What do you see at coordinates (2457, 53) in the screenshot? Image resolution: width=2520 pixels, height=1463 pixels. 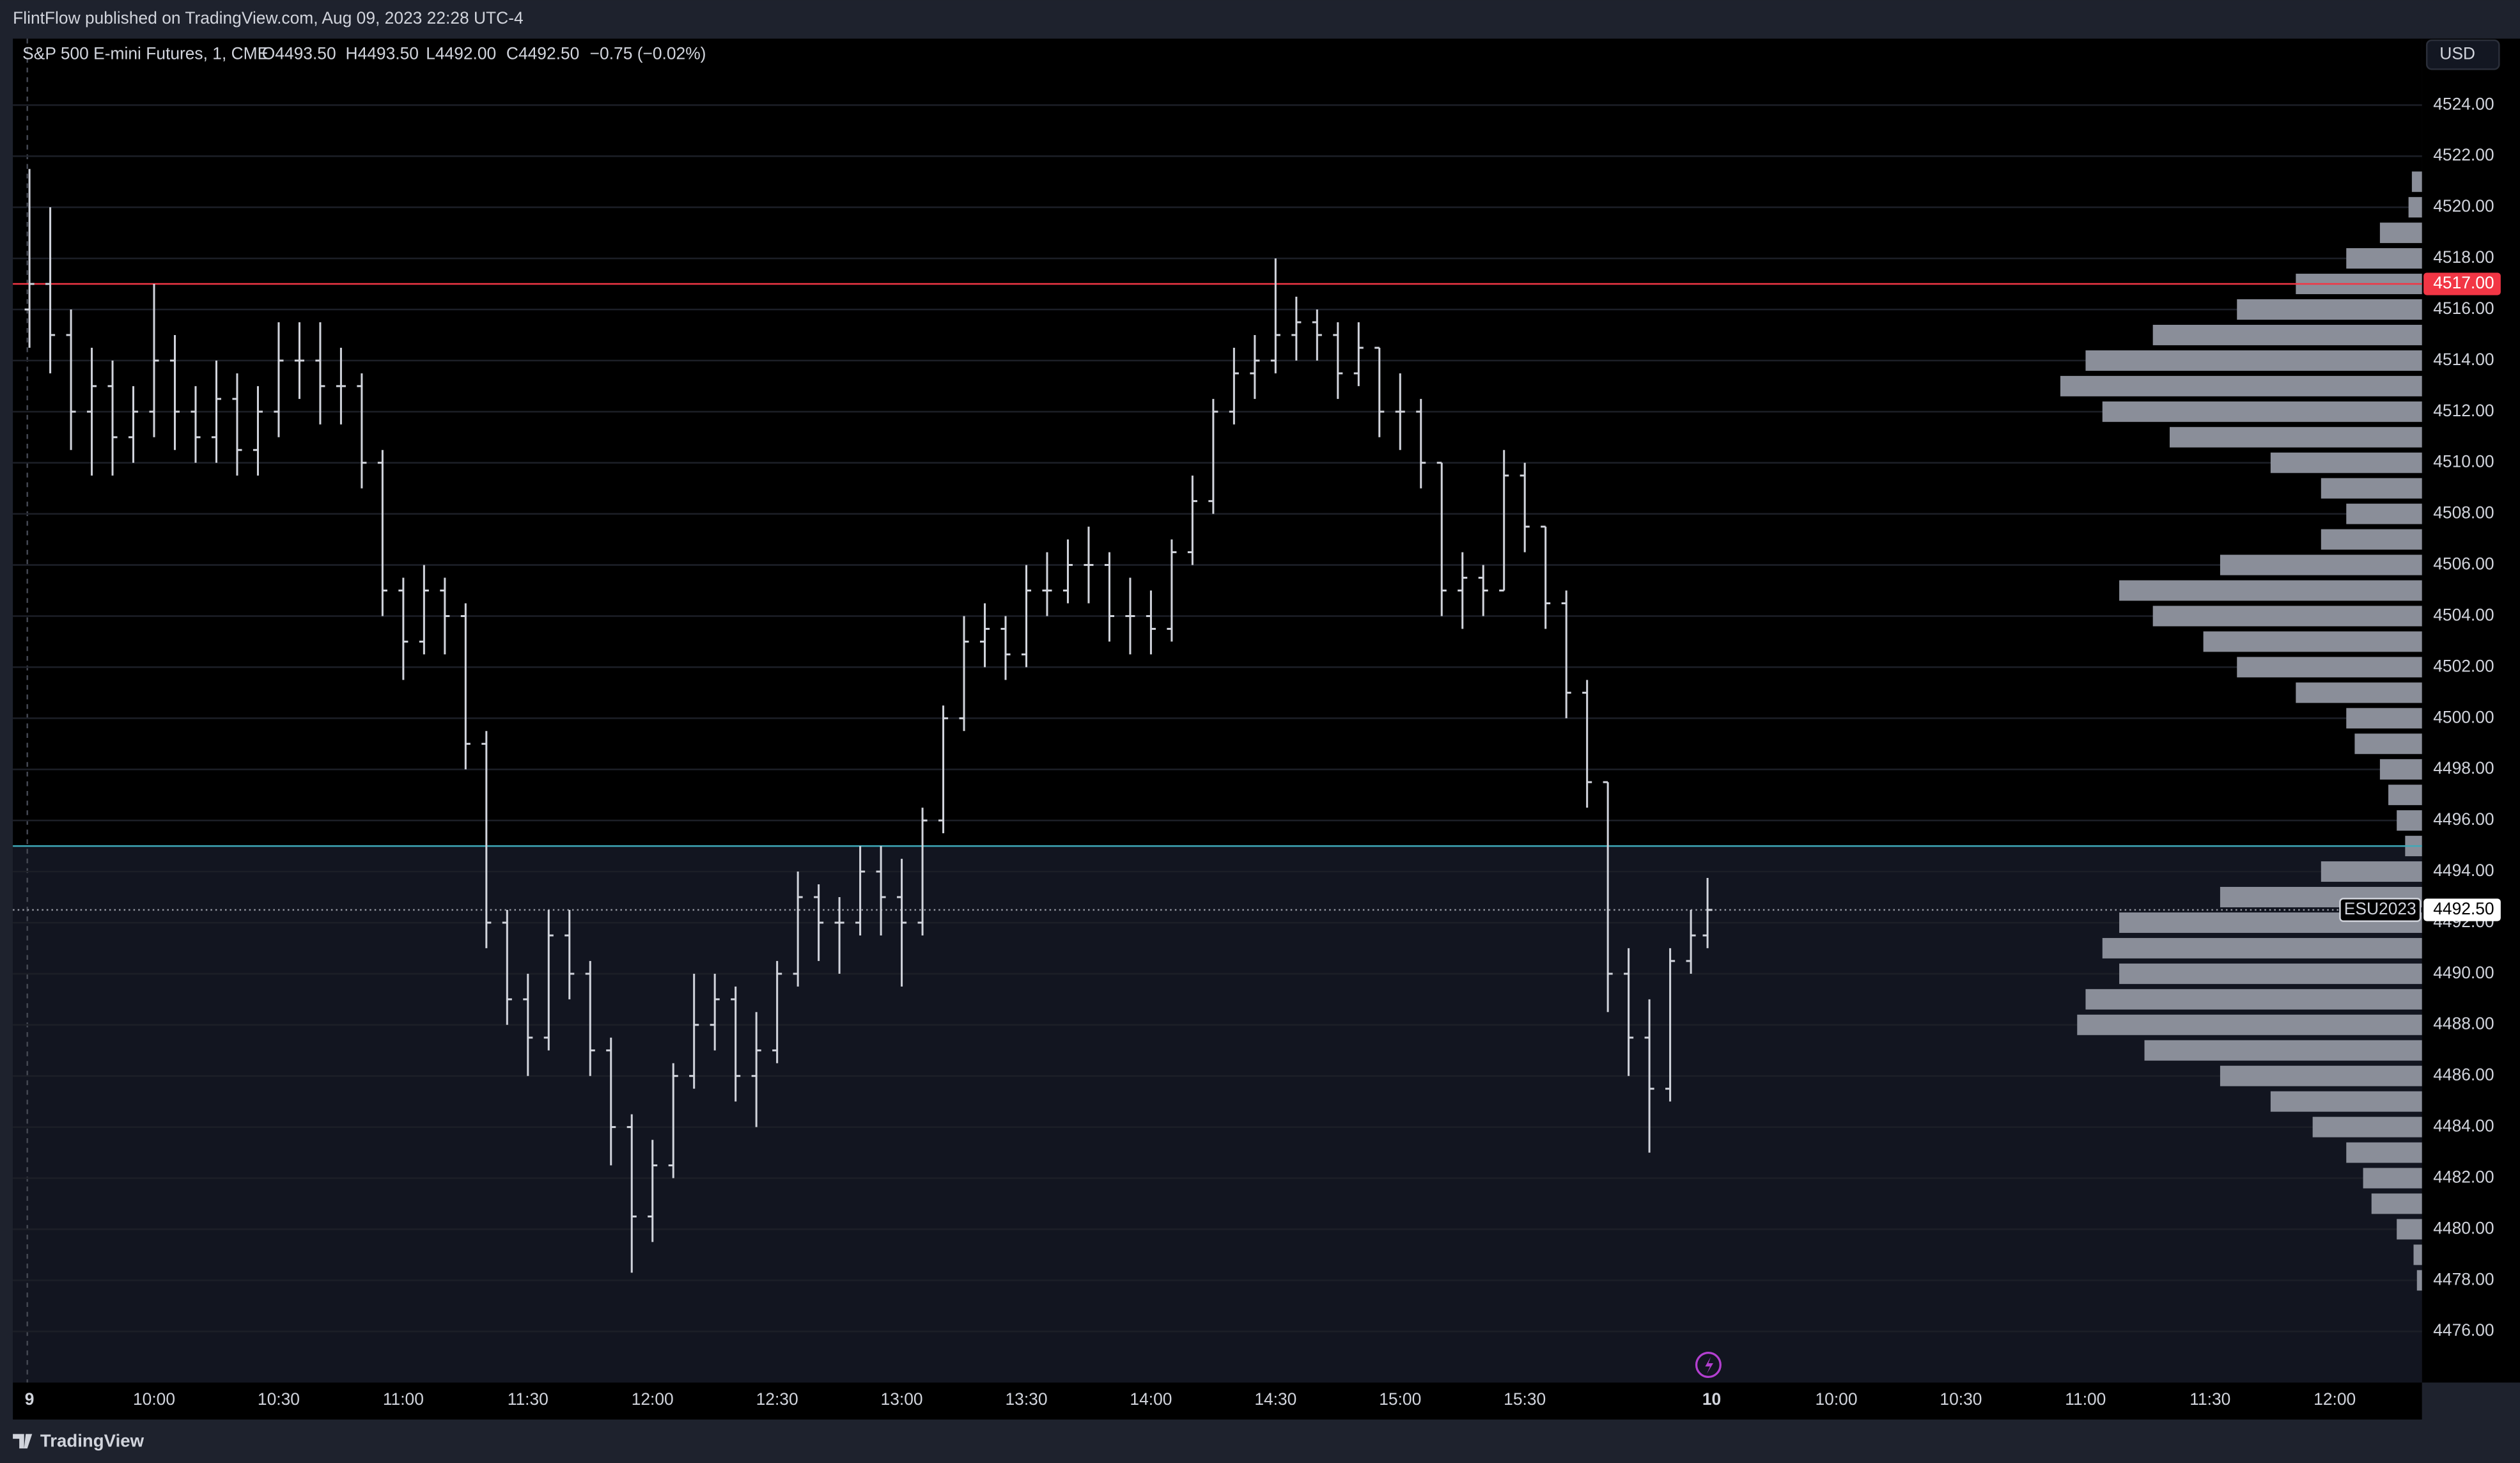 I see `currency: USD` at bounding box center [2457, 53].